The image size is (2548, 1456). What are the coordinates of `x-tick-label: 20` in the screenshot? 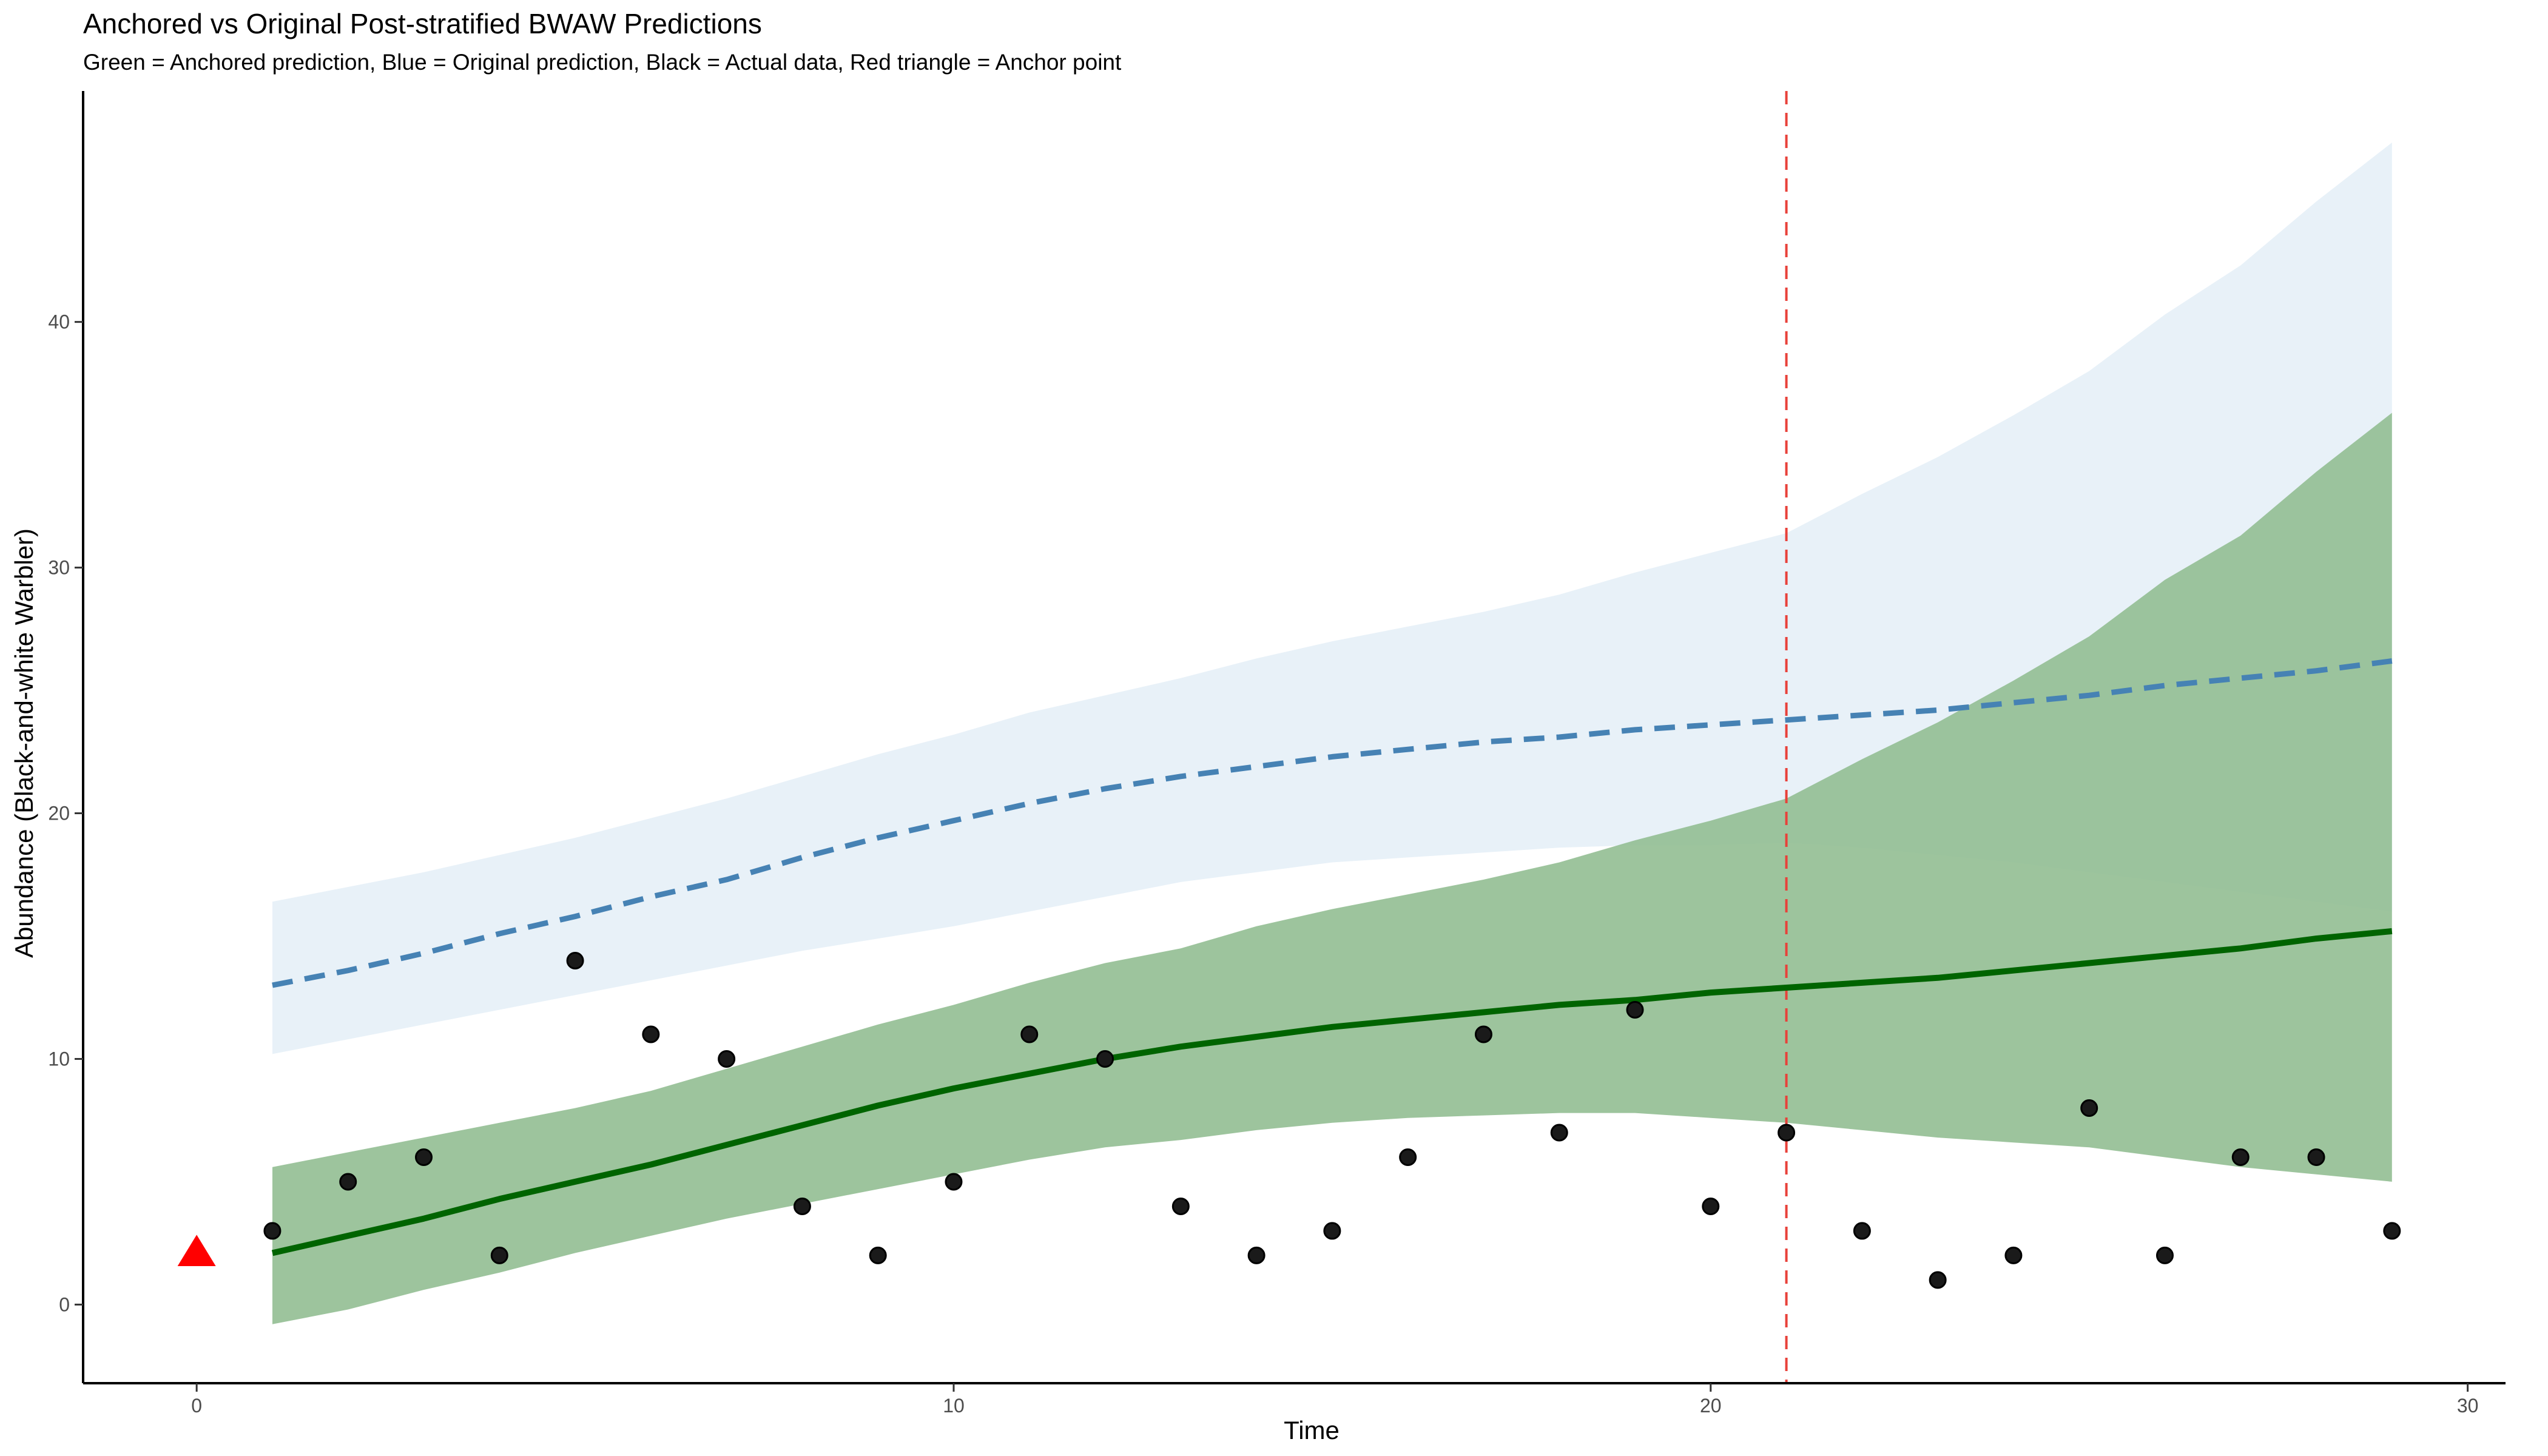 It's located at (1711, 1406).